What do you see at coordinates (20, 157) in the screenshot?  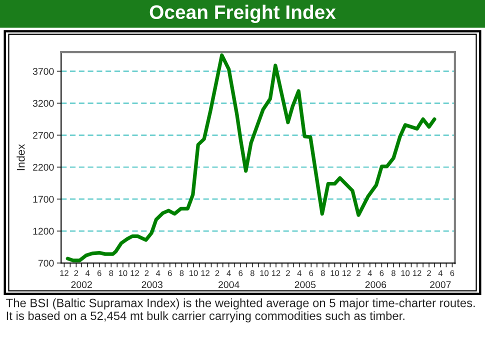 I see `y-axis-title: Index` at bounding box center [20, 157].